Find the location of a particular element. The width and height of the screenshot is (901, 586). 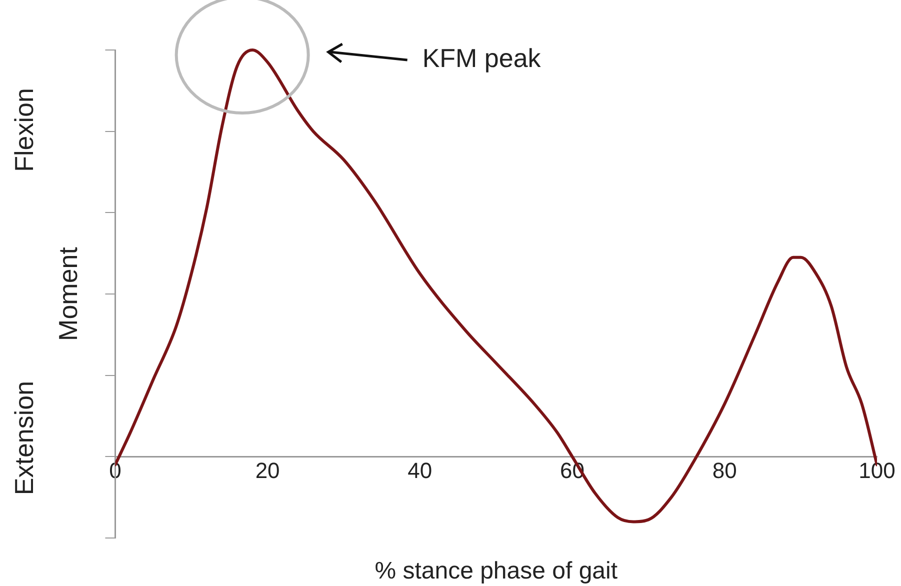

text: Extension is located at coordinates (24, 438).